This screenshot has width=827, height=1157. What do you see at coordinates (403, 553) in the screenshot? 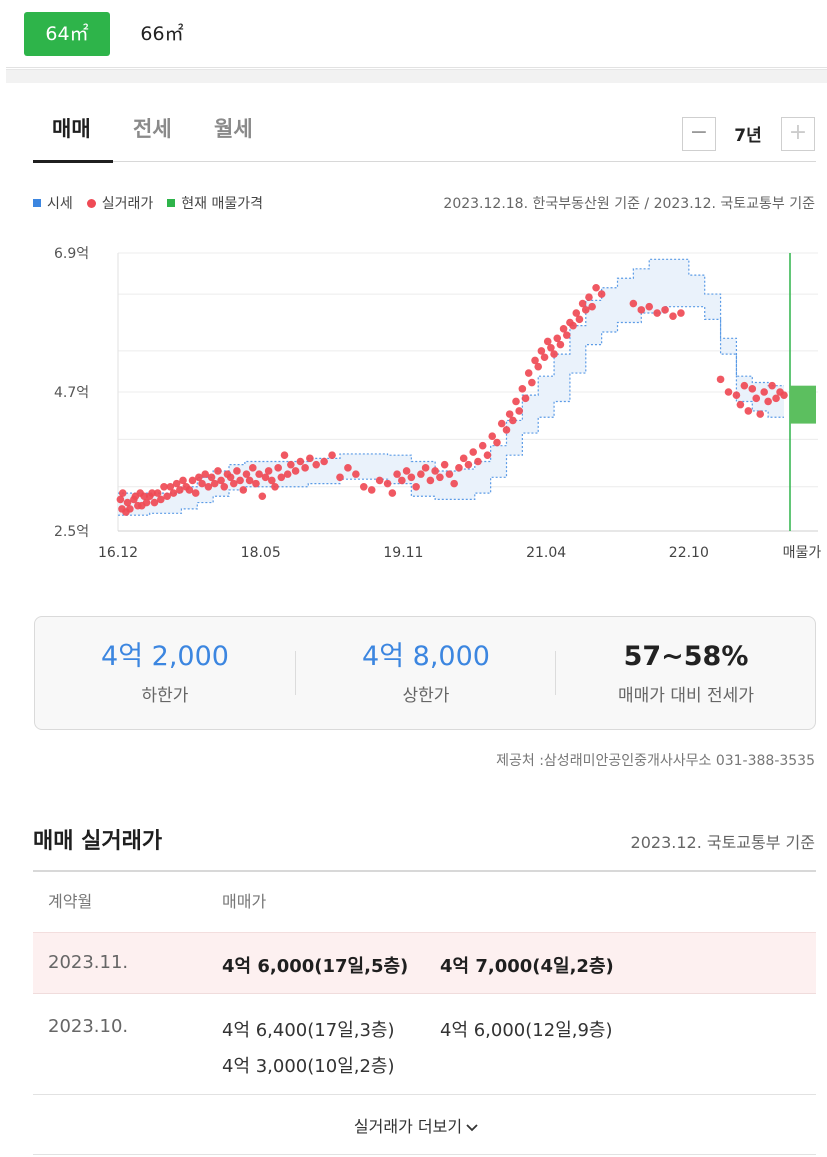
I see `x-tick-label: 19.11` at bounding box center [403, 553].